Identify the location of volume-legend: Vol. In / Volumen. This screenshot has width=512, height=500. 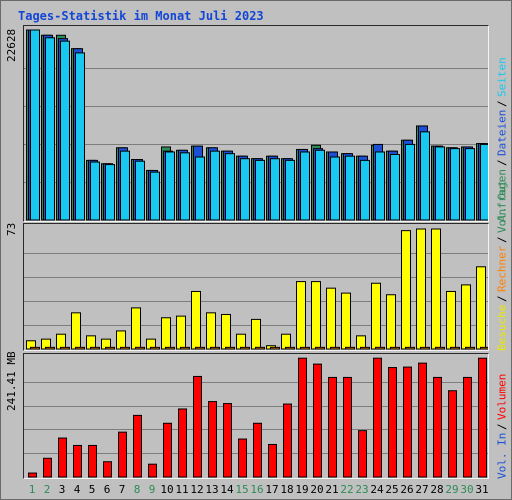
(502, 416).